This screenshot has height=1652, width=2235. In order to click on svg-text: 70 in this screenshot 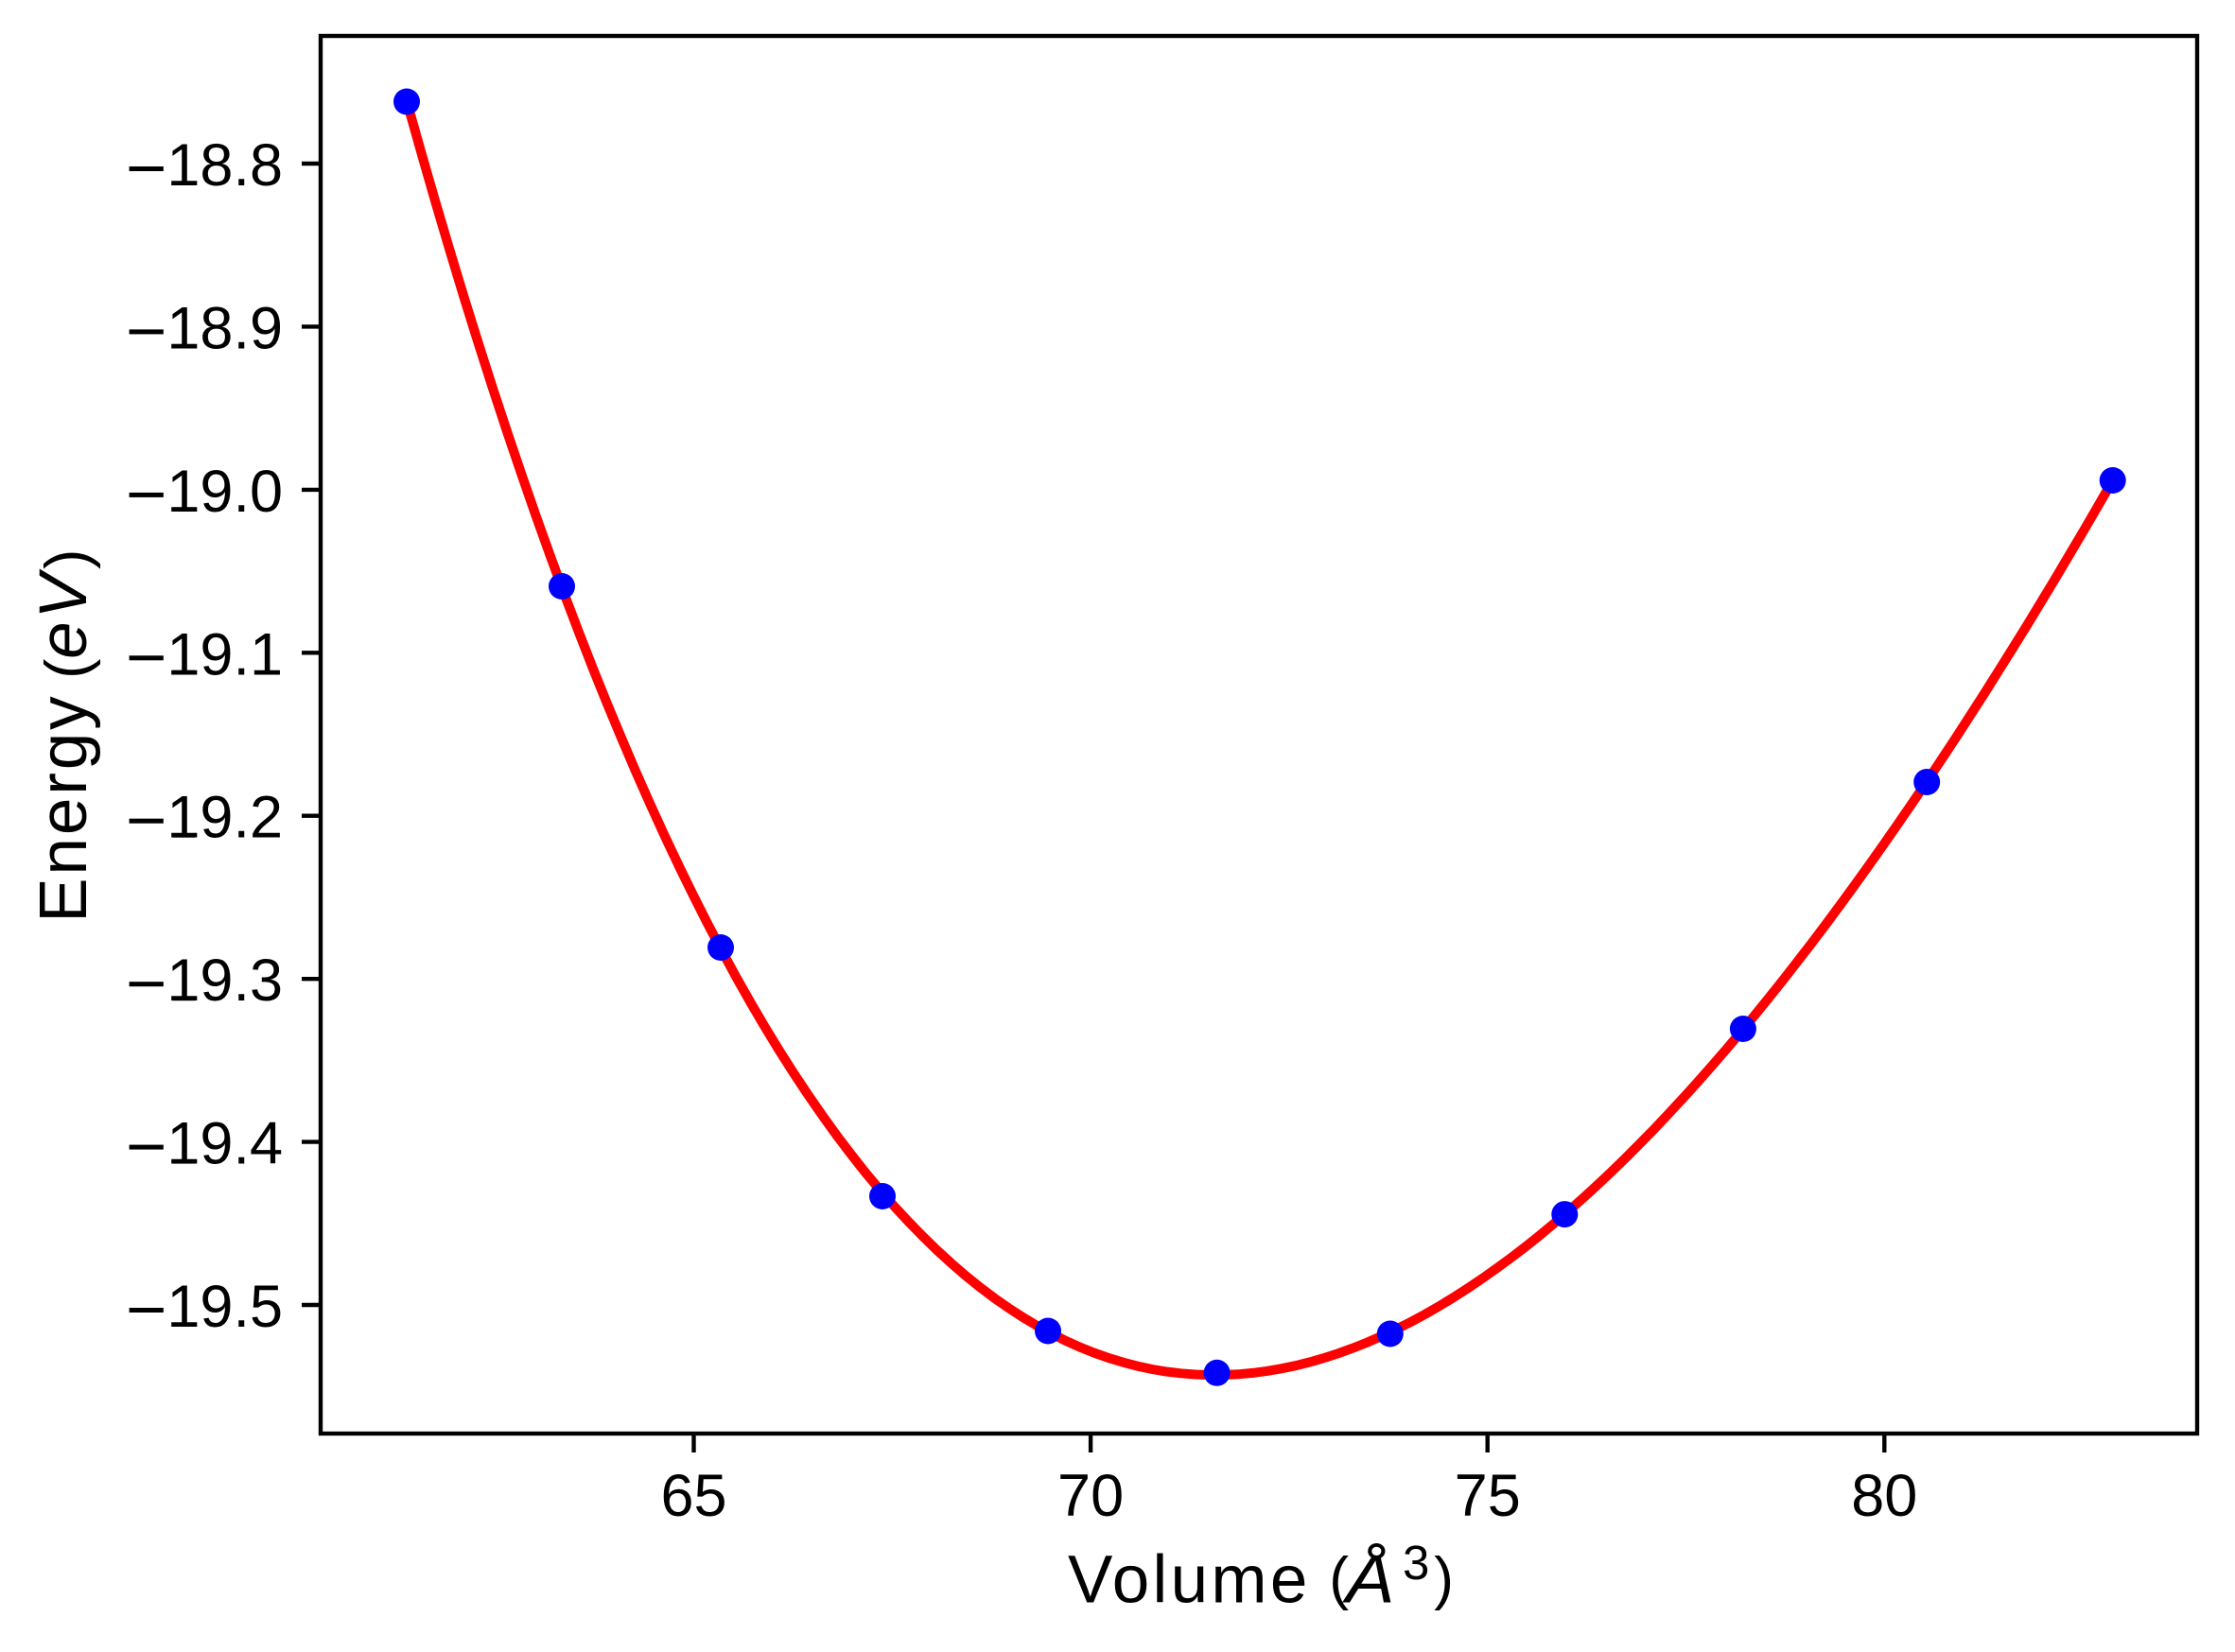, I will do `click(1090, 1496)`.